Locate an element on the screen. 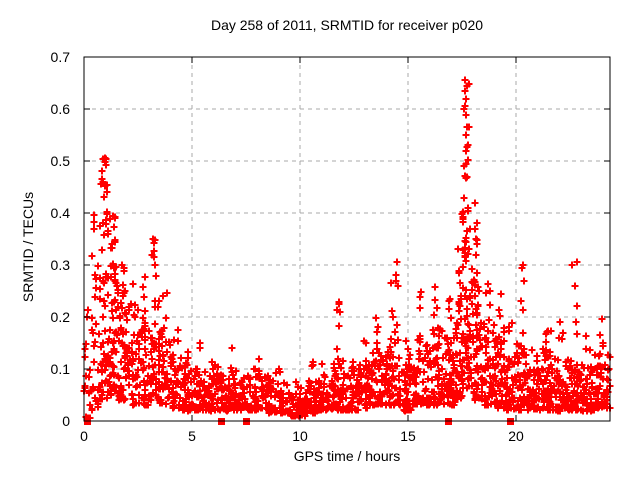 Image resolution: width=640 pixels, height=480 pixels. y-tick-label: 0.2 is located at coordinates (60, 317).